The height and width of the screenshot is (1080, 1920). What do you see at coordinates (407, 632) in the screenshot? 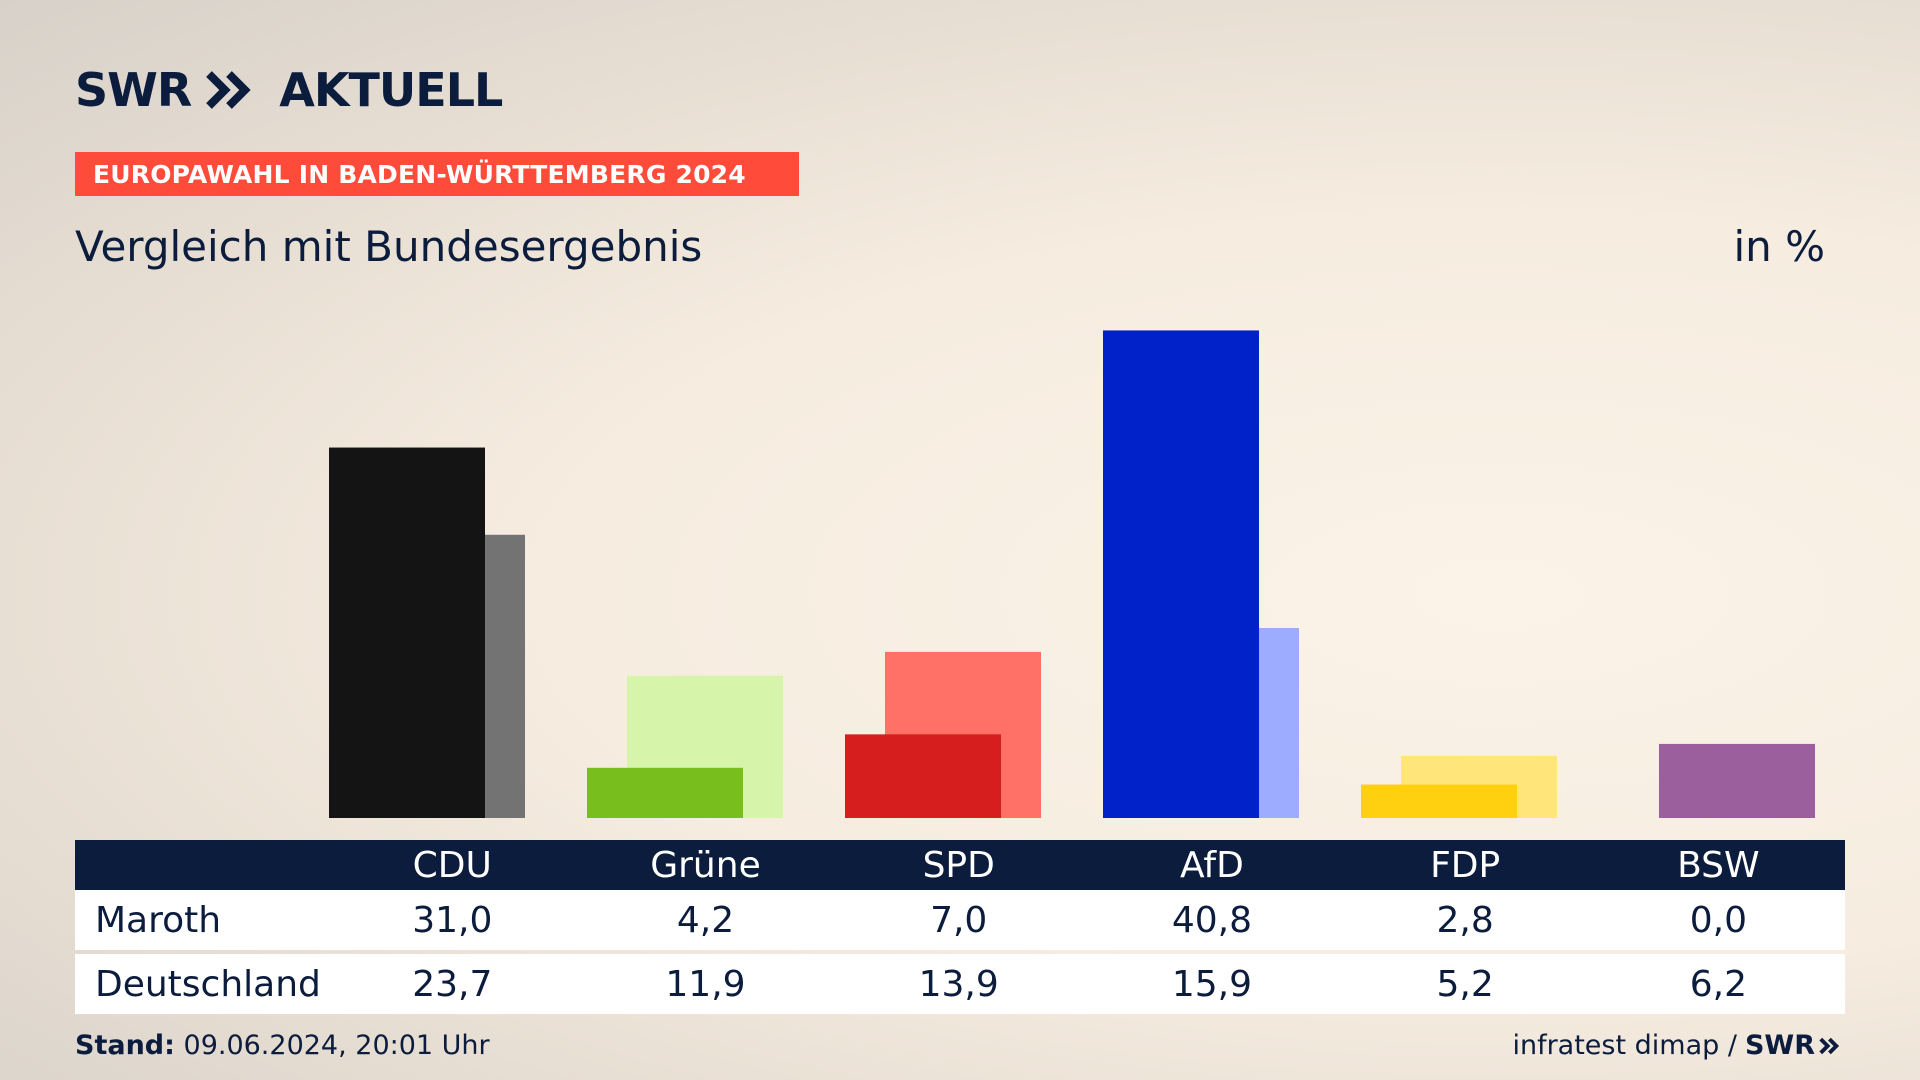
I see `bar-local-cdu` at bounding box center [407, 632].